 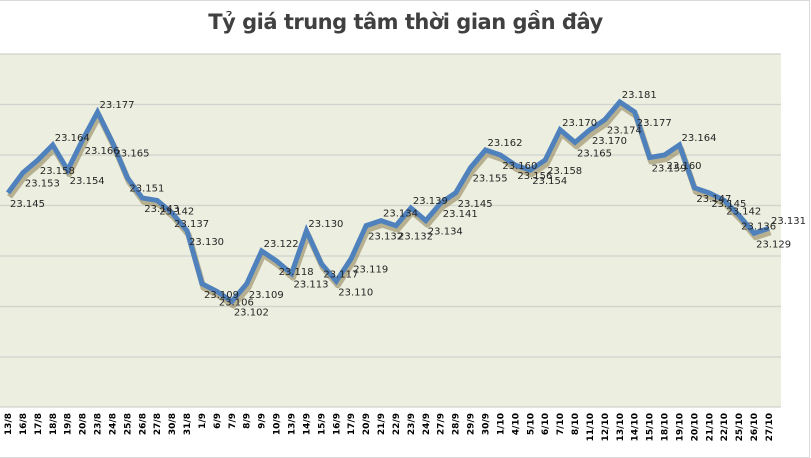 What do you see at coordinates (143, 424) in the screenshot?
I see `x-tick-label: 26/8` at bounding box center [143, 424].